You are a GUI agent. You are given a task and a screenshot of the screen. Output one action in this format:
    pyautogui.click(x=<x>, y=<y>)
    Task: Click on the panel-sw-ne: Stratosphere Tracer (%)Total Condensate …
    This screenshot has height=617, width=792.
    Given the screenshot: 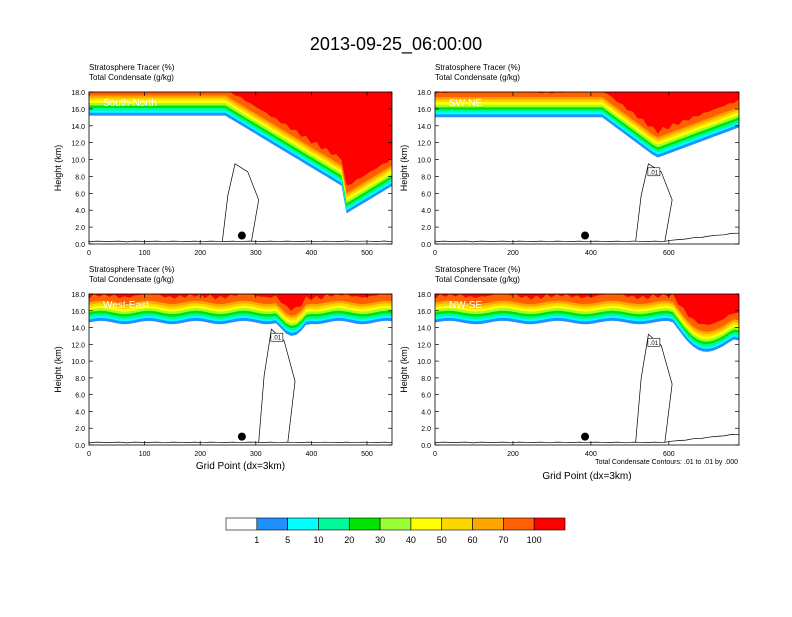 What is the action you would take?
    pyautogui.click(x=569, y=160)
    